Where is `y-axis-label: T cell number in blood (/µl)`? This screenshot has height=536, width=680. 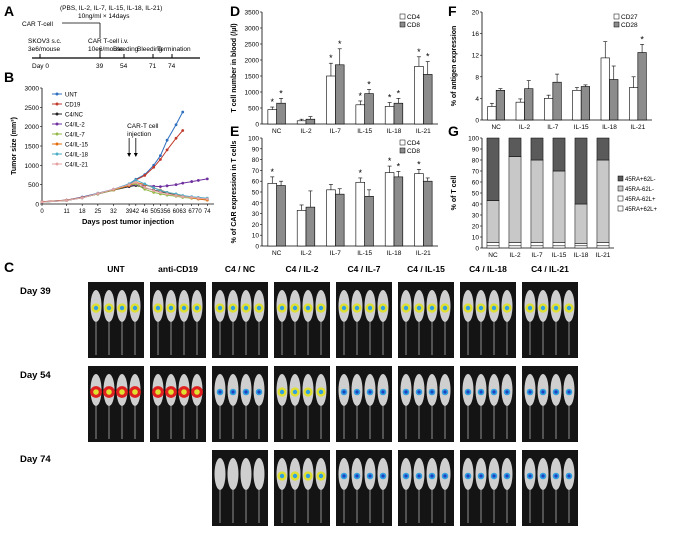
y-axis-label: T cell number in blood (/µl) is located at coordinates (234, 67).